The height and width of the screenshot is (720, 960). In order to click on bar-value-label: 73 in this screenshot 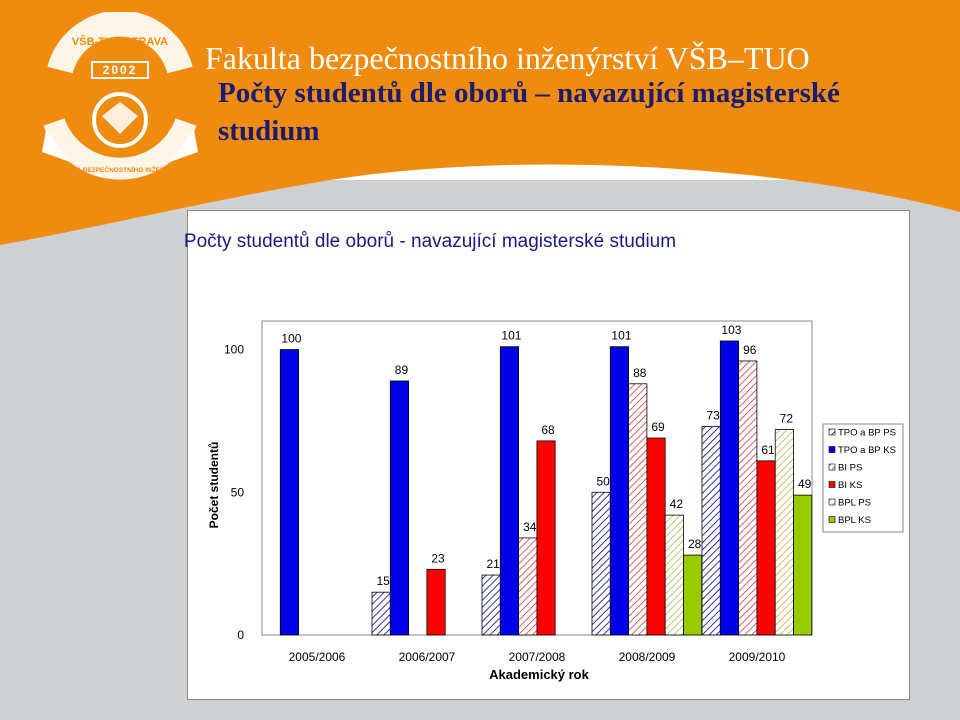, I will do `click(713, 416)`.